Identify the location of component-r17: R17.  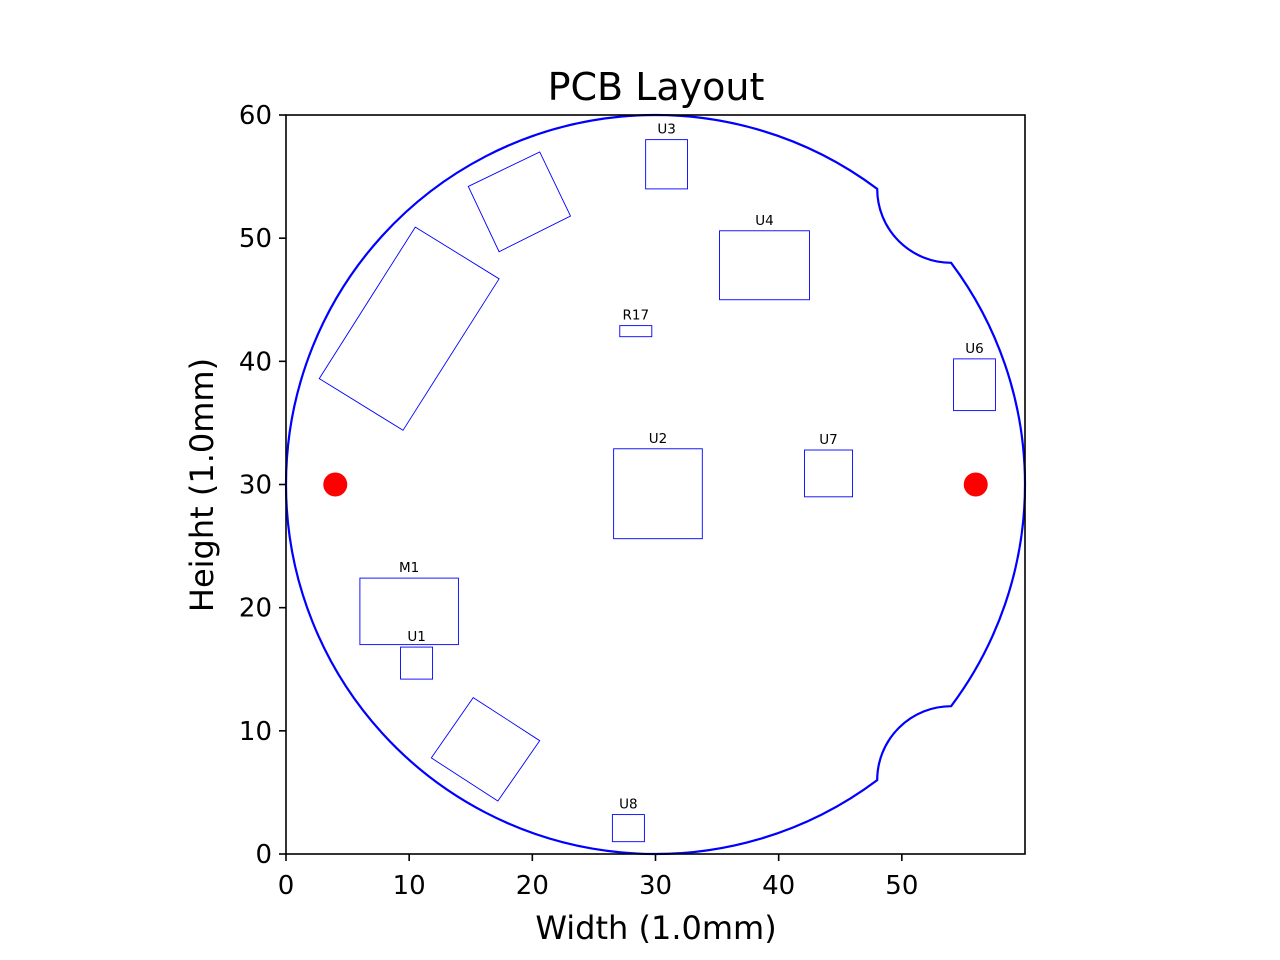
(636, 323).